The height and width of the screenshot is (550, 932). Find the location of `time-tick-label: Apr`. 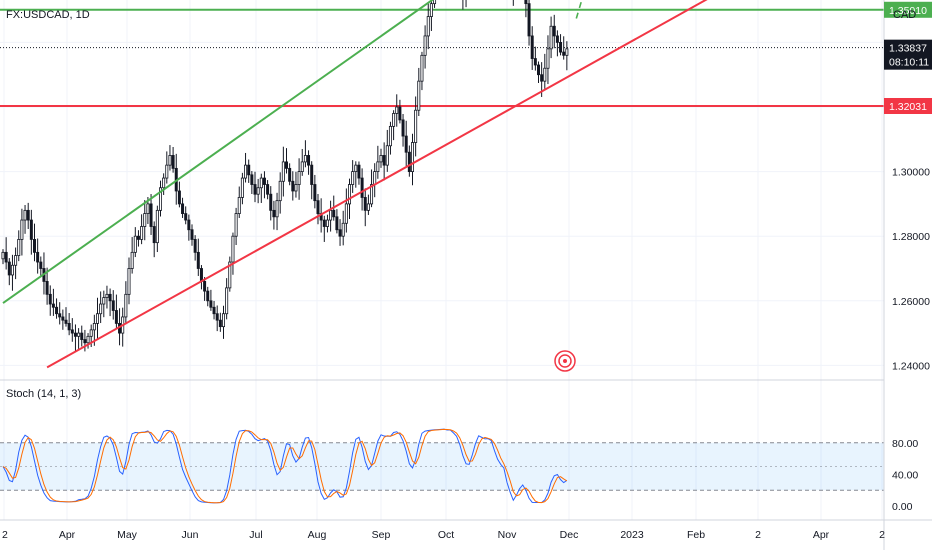

time-tick-label: Apr is located at coordinates (821, 535).